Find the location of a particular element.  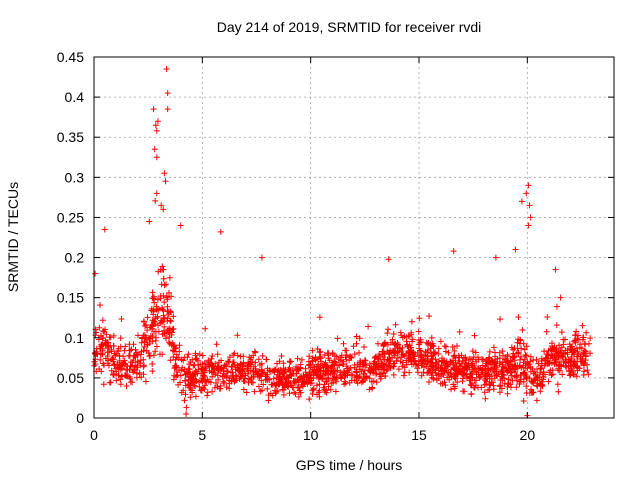

y-tick-label: 0.35 is located at coordinates (70, 137).